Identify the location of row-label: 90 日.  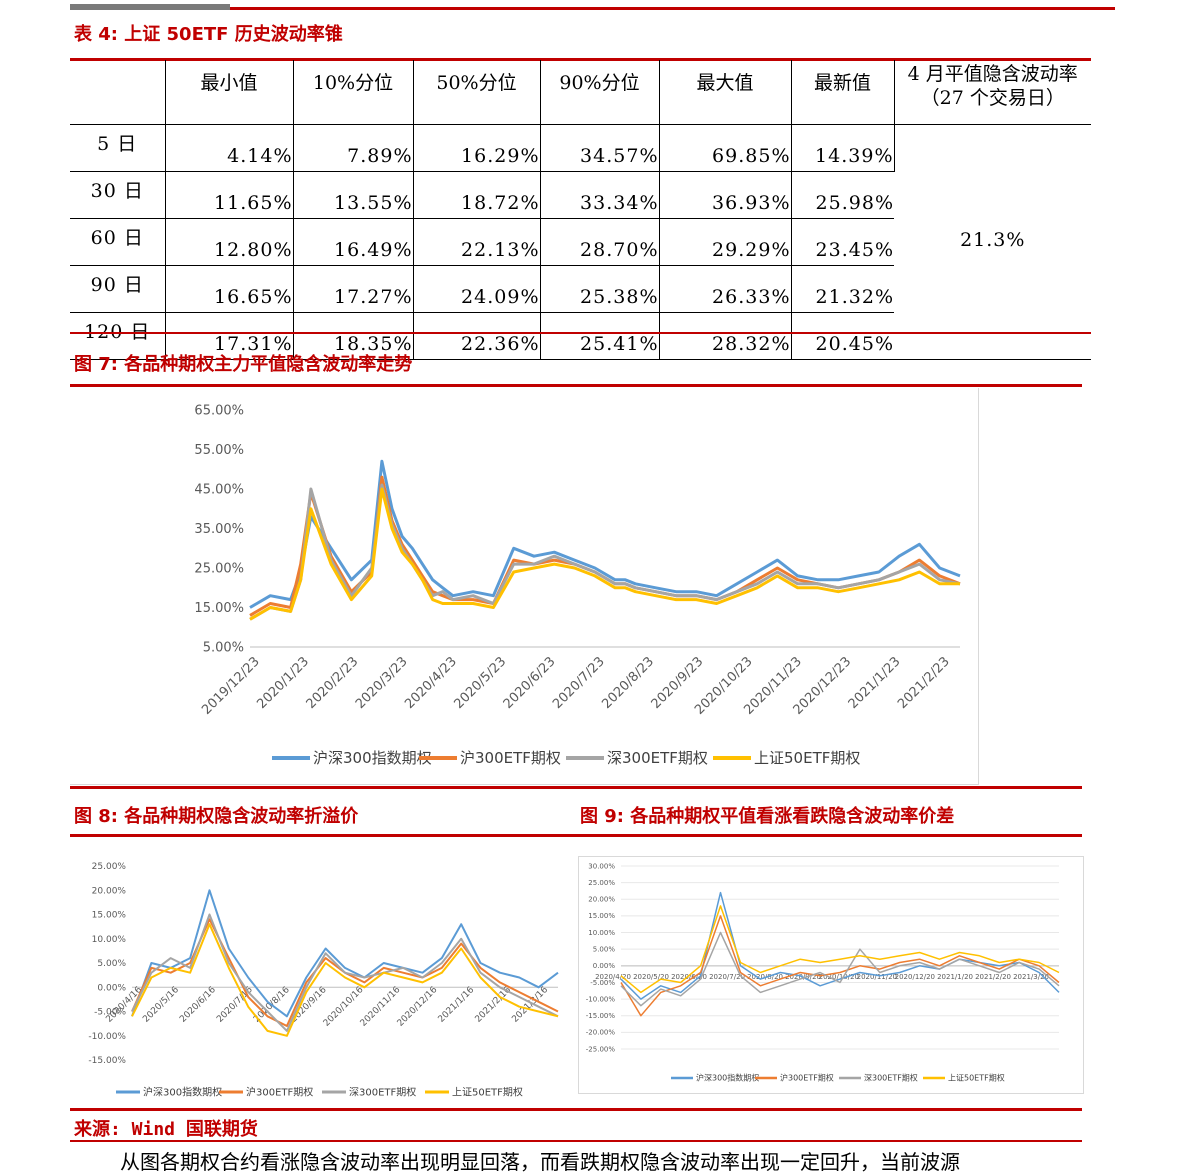
(118, 289).